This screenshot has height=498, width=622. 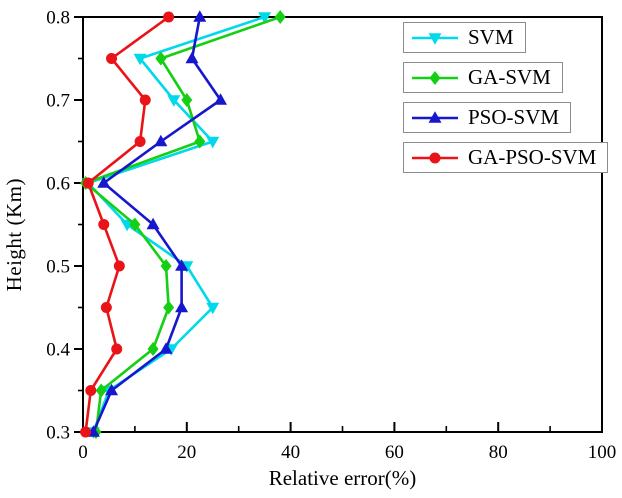 What do you see at coordinates (347, 442) in the screenshot?
I see `x-axis: 0 20 40 60 80 100` at bounding box center [347, 442].